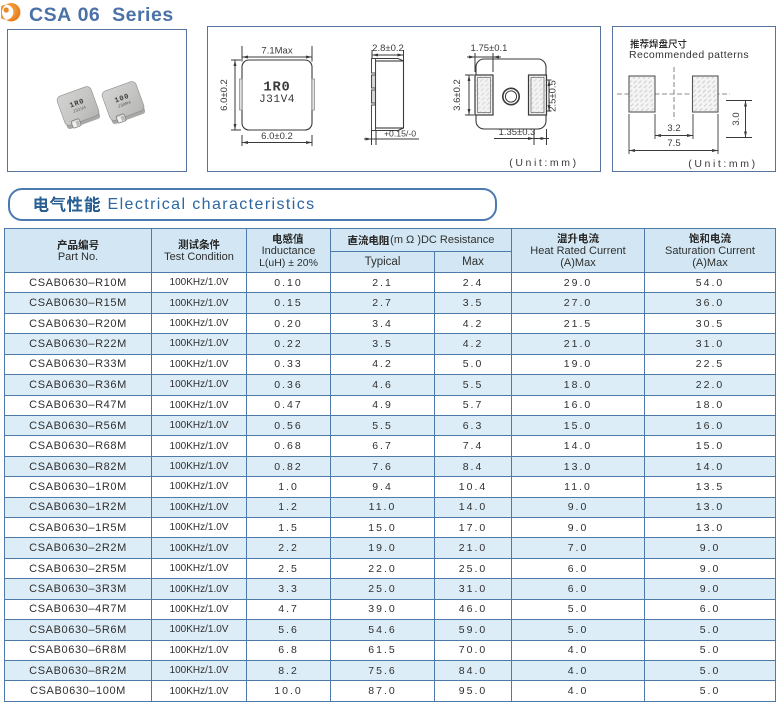 This screenshot has width=779, height=708. What do you see at coordinates (673, 143) in the screenshot?
I see `svg-text: 7.5` at bounding box center [673, 143].